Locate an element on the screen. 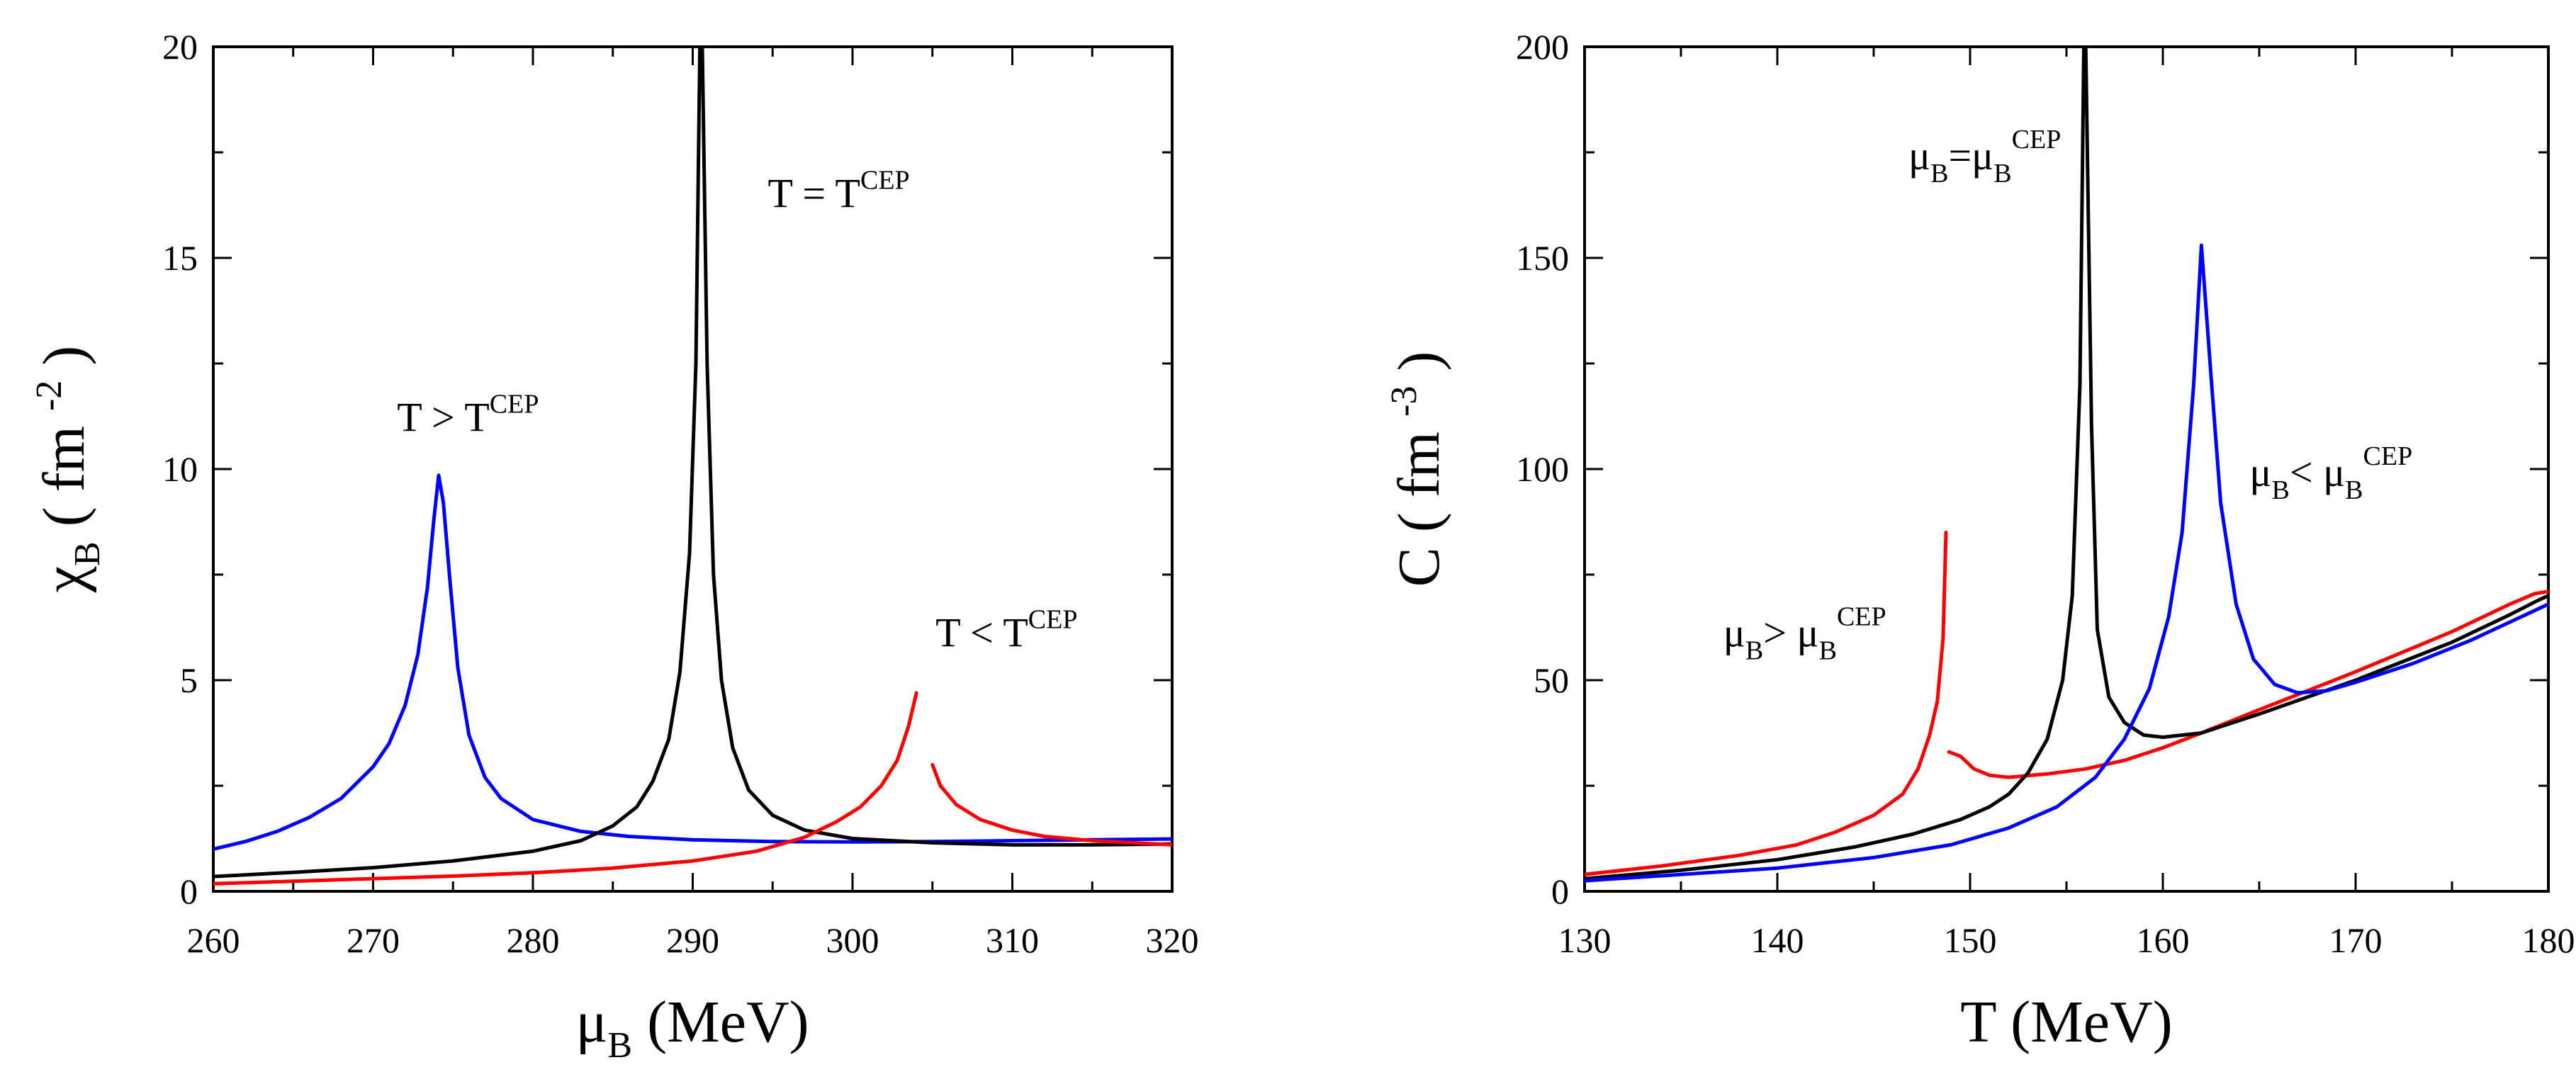  x-tick-label: 160 is located at coordinates (2163, 940).